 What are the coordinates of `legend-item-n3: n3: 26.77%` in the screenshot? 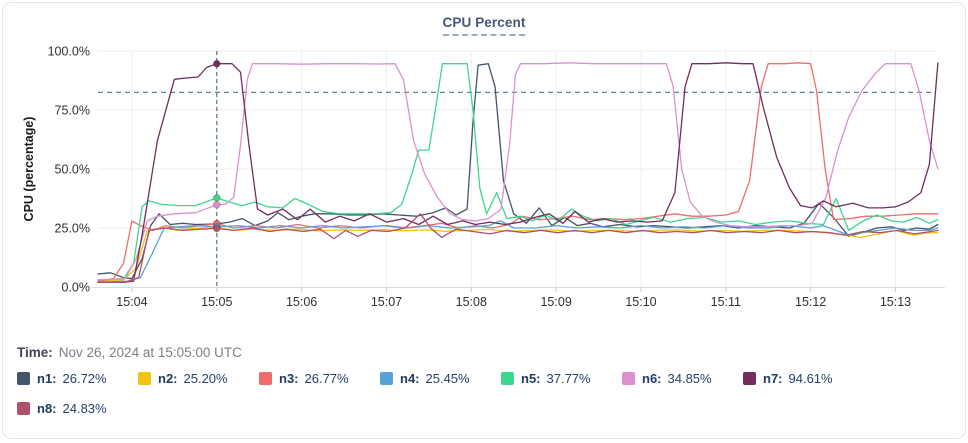 It's located at (319, 378).